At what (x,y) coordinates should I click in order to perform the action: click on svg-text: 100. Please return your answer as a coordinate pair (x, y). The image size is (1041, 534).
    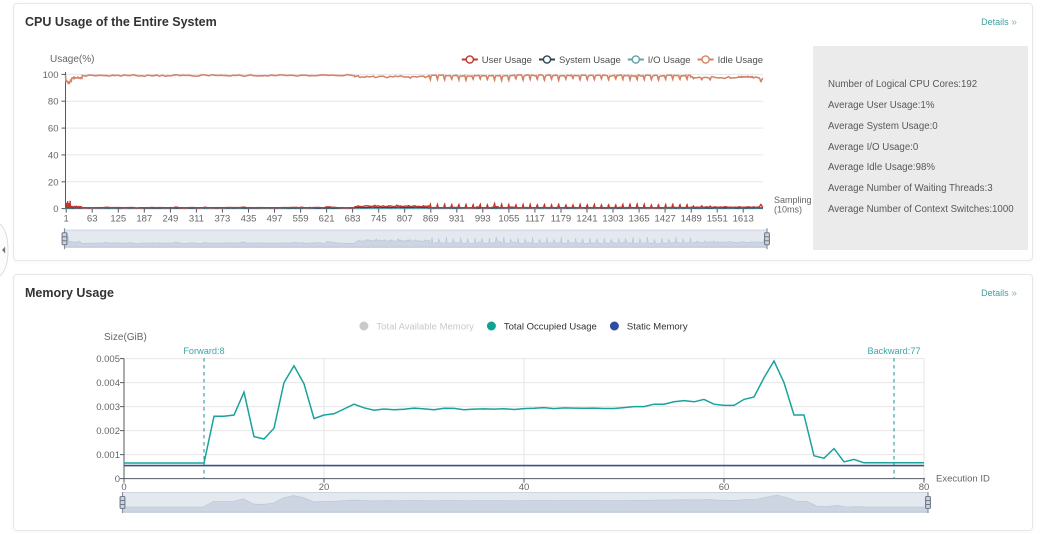
    Looking at the image, I should click on (51, 75).